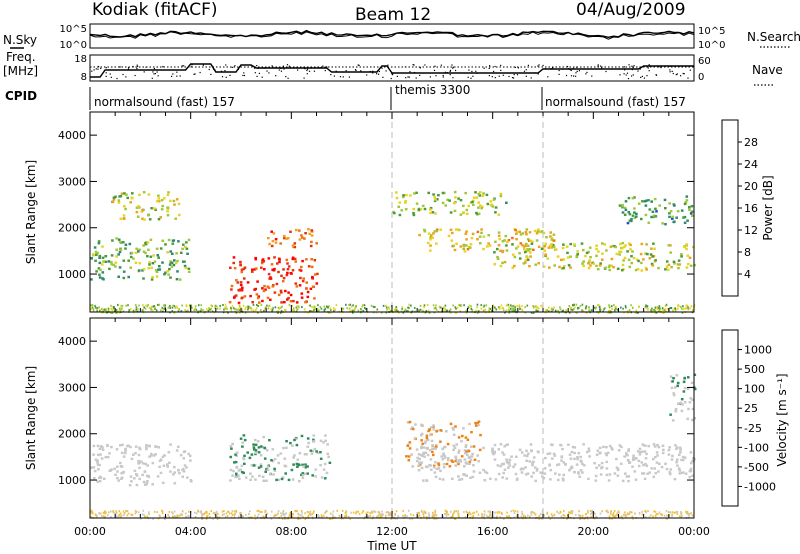 This screenshot has width=800, height=554. I want to click on x-tick-label: 00:00, so click(694, 531).